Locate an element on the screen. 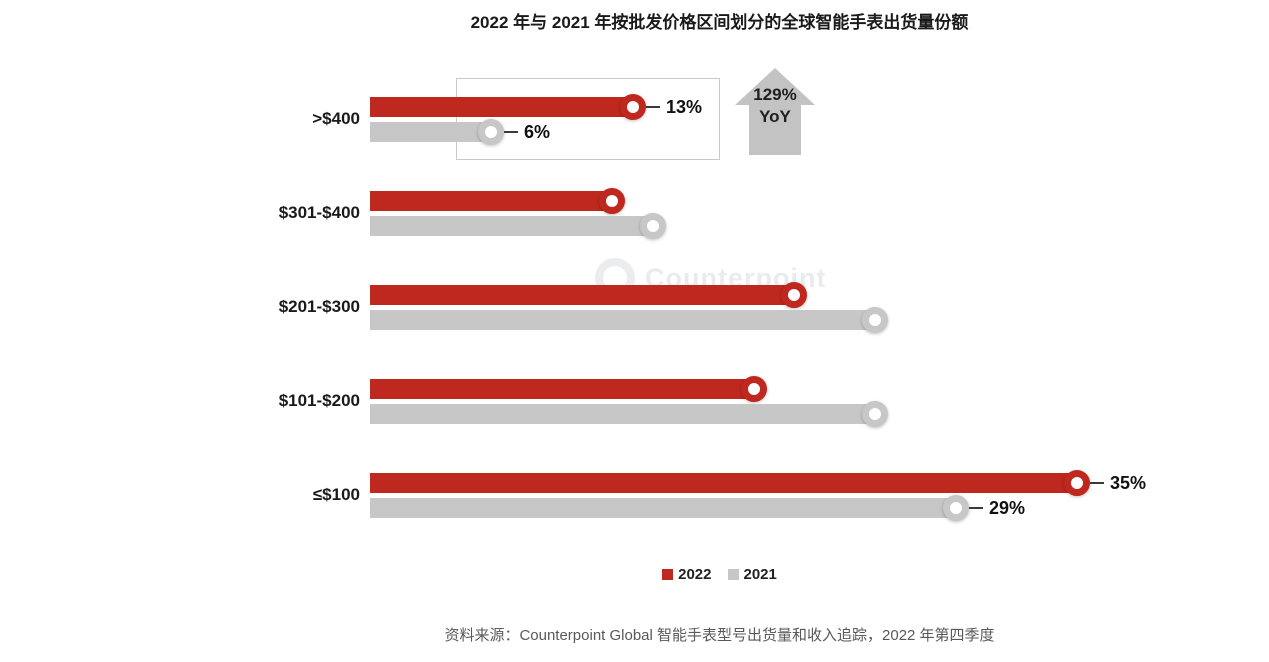 The image size is (1269, 662). value-label: 35% is located at coordinates (1118, 483).